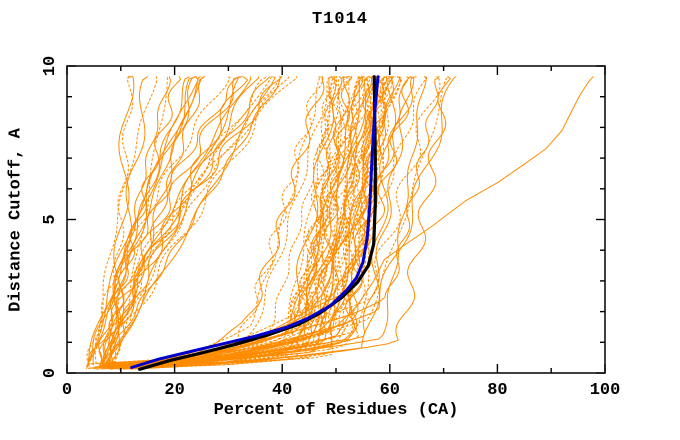  Describe the element at coordinates (605, 390) in the screenshot. I see `x-tick-label: 100` at that location.